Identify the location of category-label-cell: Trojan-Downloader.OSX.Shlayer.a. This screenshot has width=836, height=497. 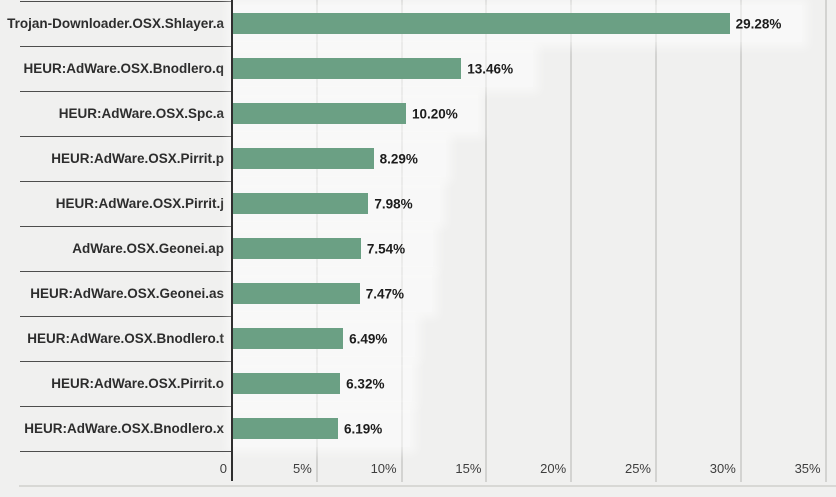
(116, 23).